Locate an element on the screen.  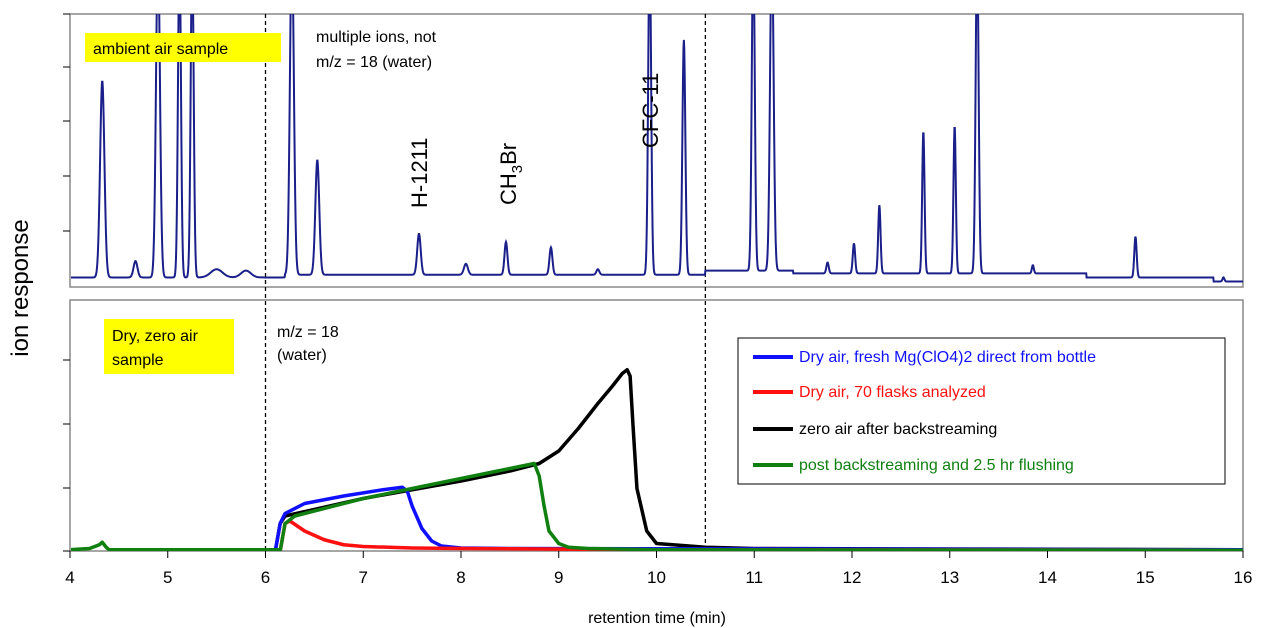
series-dry-air-fresh-mg-clo4-2-direct-from-bottle is located at coordinates (758, 518).